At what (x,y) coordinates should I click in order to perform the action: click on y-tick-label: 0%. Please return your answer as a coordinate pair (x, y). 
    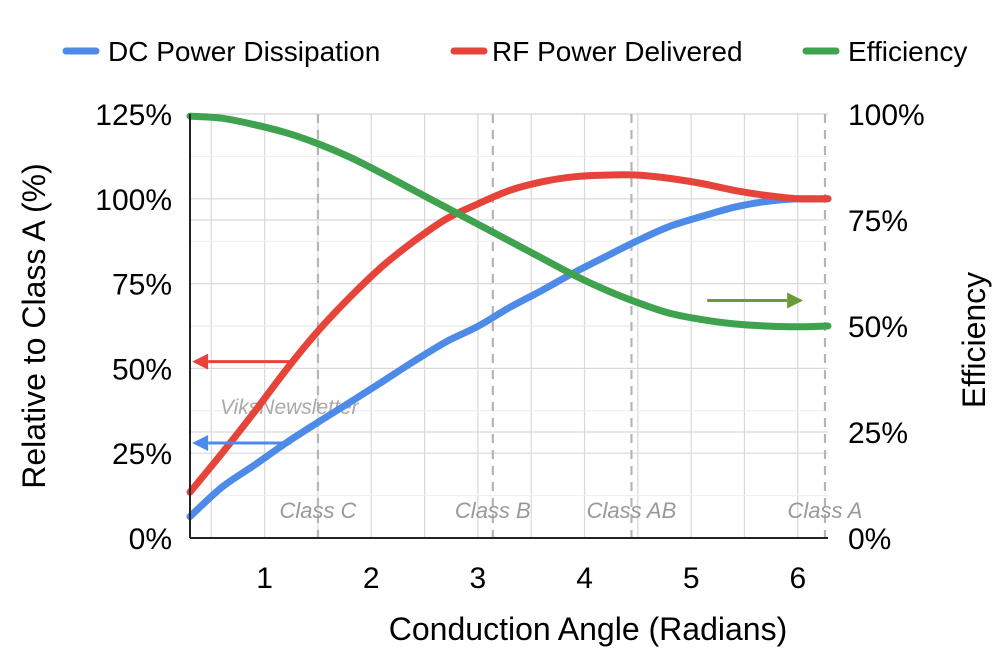
    Looking at the image, I should click on (150, 539).